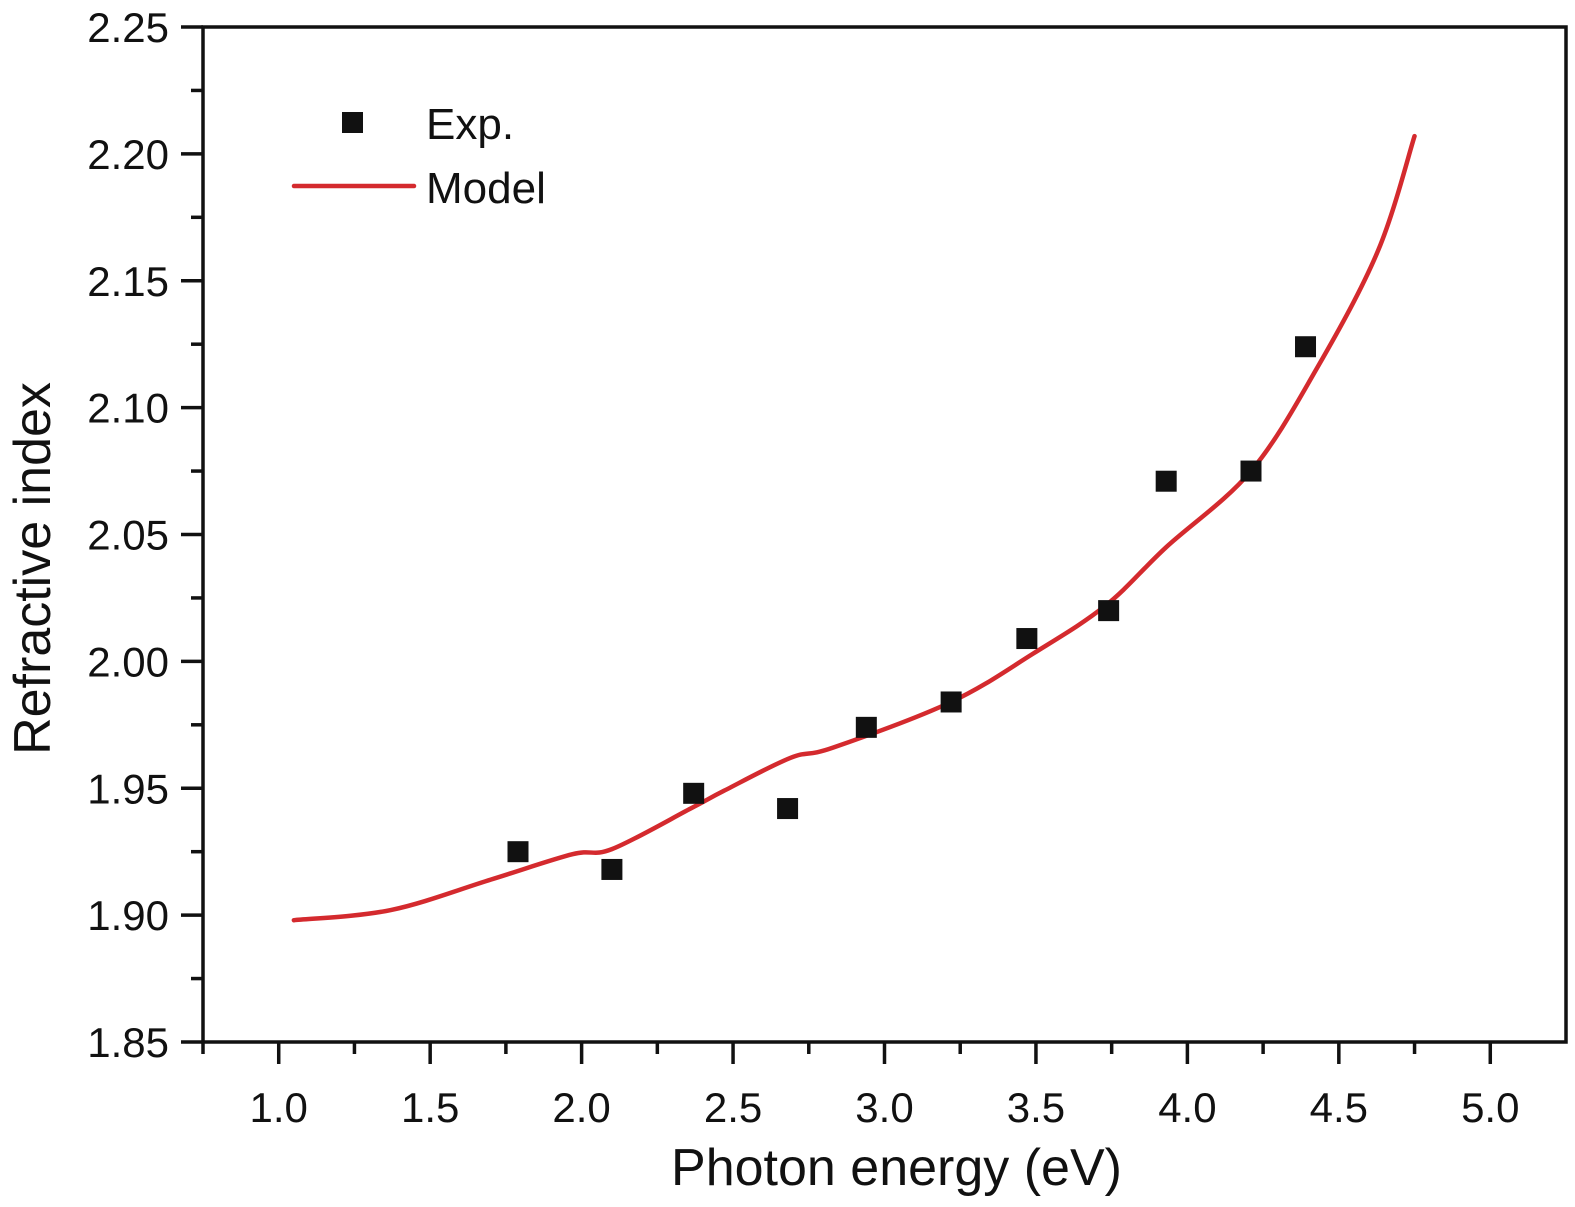 The height and width of the screenshot is (1207, 1575). What do you see at coordinates (33, 568) in the screenshot?
I see `y-axis-title: Refractive index` at bounding box center [33, 568].